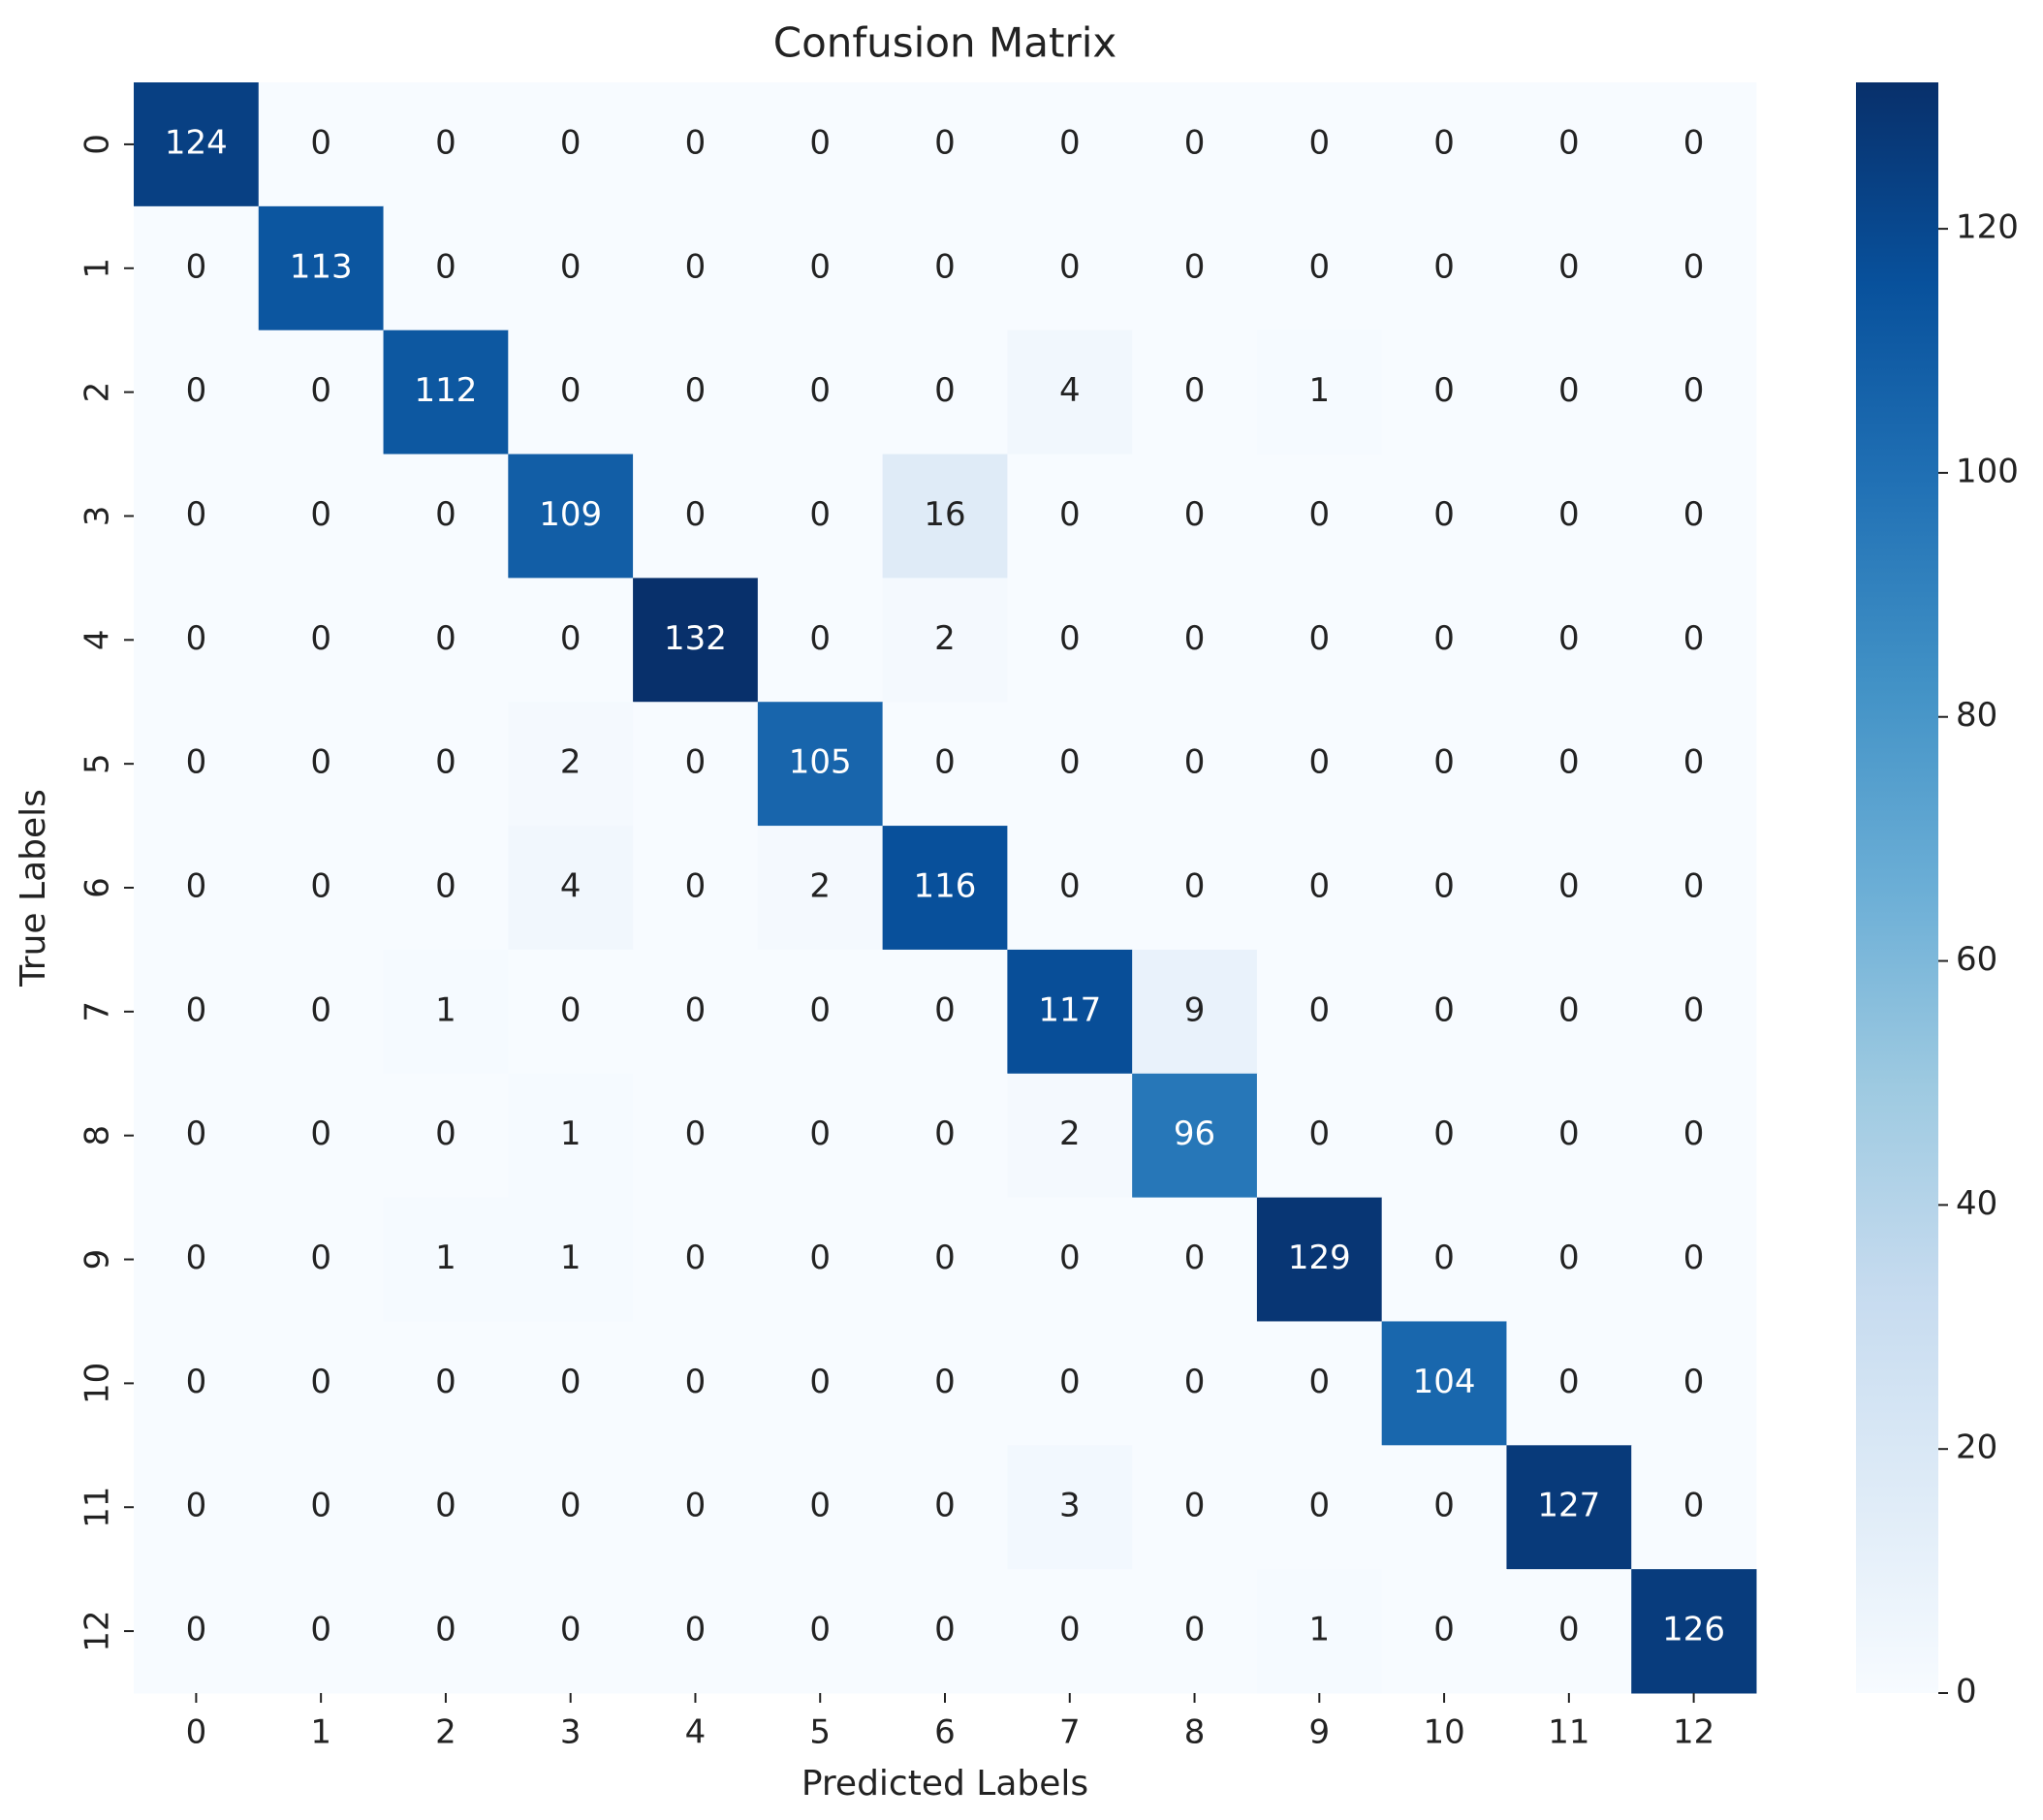 The width and height of the screenshot is (2043, 1820). Describe the element at coordinates (1070, 391) in the screenshot. I see `cell-label: 4` at that location.